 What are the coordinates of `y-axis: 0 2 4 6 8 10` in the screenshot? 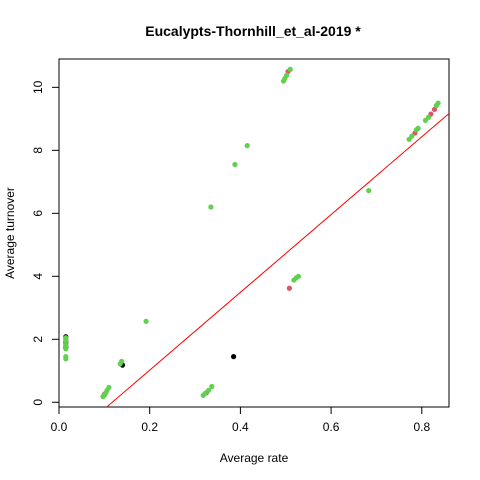 It's located at (45, 243).